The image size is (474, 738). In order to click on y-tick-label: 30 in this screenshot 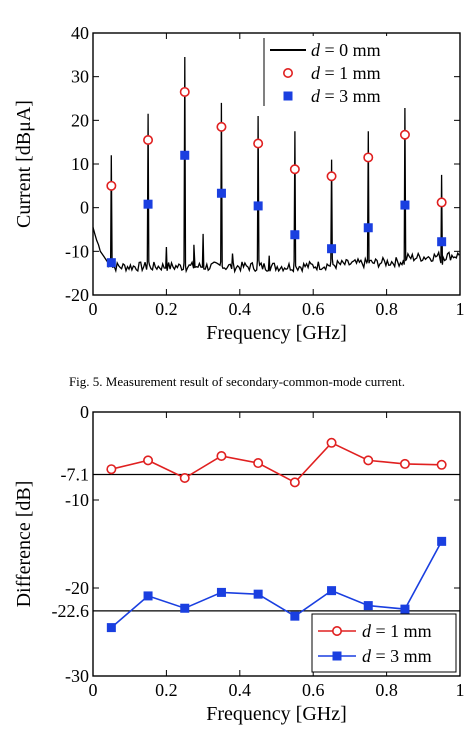, I will do `click(80, 77)`.